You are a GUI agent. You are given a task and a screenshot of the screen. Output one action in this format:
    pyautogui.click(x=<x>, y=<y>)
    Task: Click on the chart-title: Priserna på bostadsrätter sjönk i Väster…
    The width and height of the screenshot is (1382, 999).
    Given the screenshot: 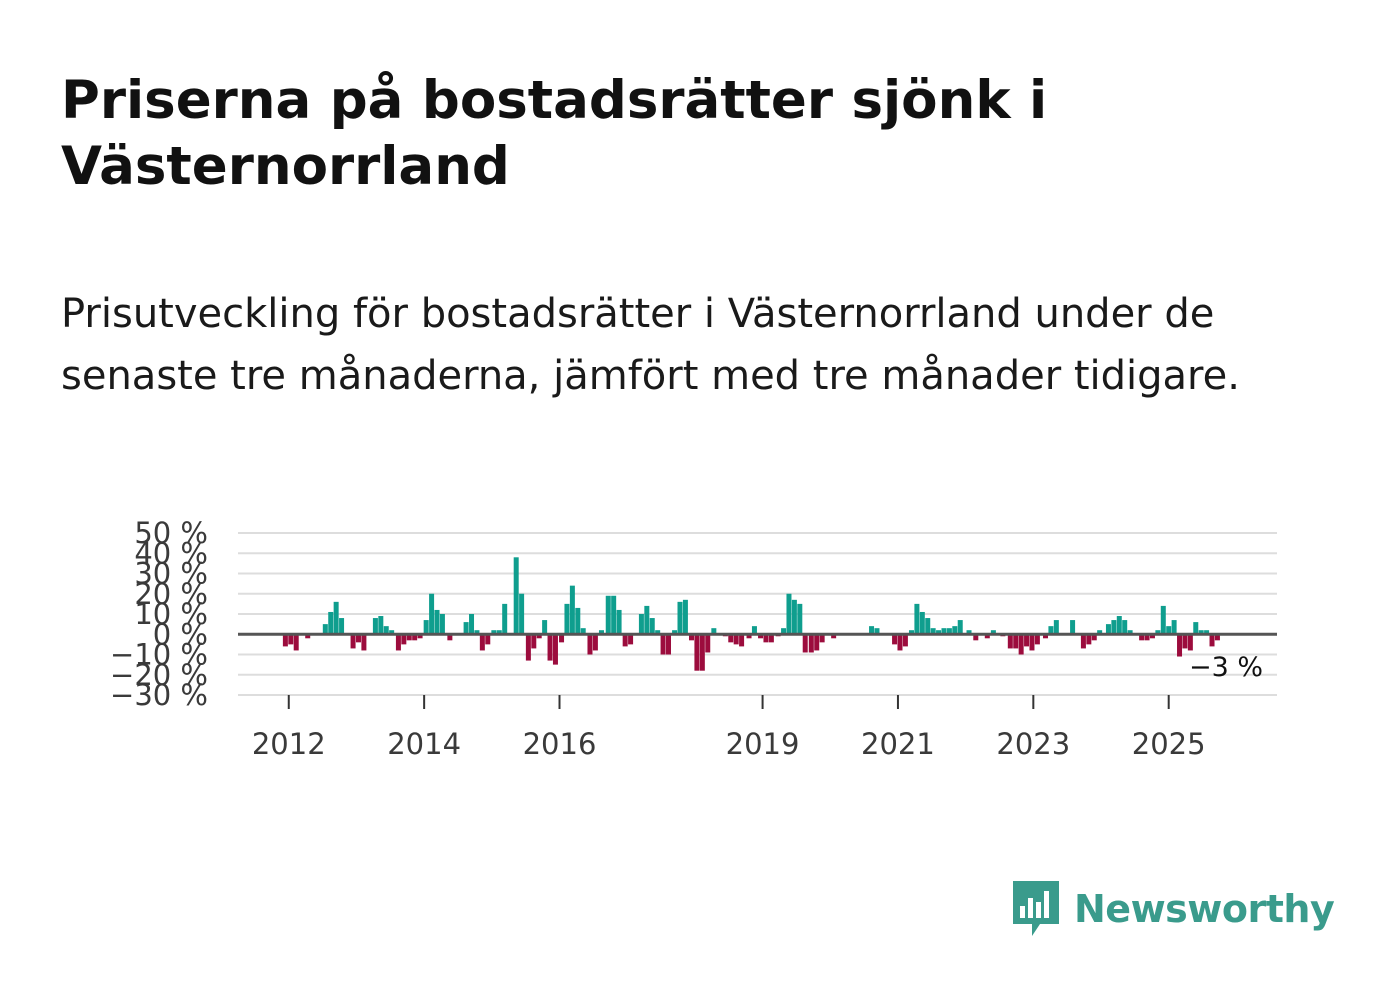 What is the action you would take?
    pyautogui.click(x=554, y=133)
    